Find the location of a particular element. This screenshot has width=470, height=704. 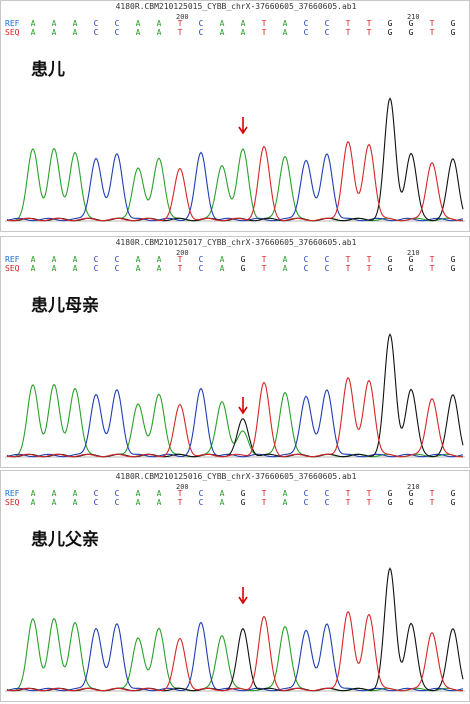

seq-sequence-row: SEQ A A A C C A A T C A A T A C C T T G G T G is located at coordinates (235, 32).